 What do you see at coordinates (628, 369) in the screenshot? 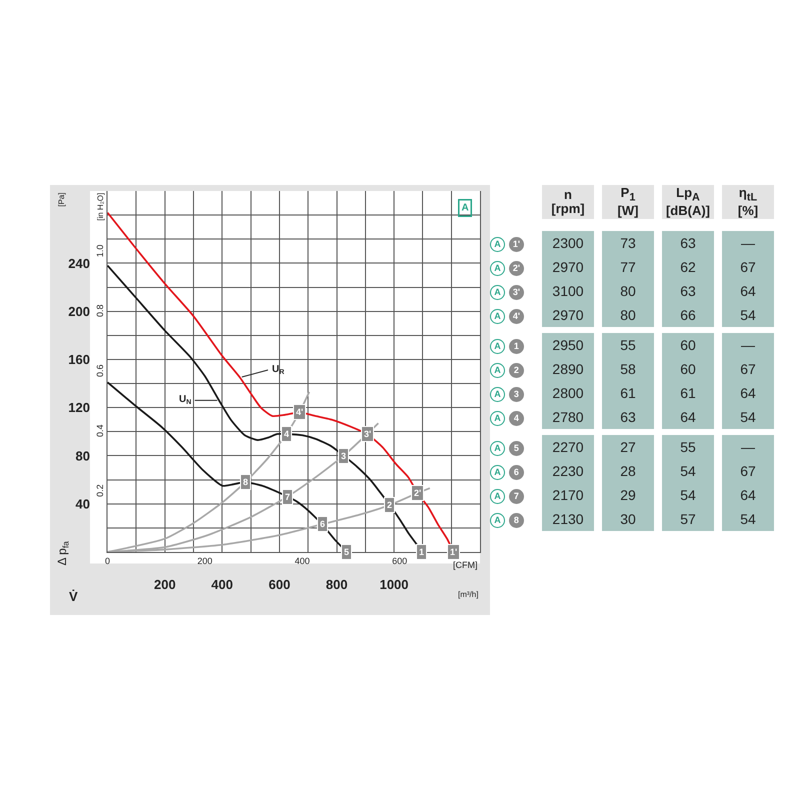
I see `text: 58` at bounding box center [628, 369].